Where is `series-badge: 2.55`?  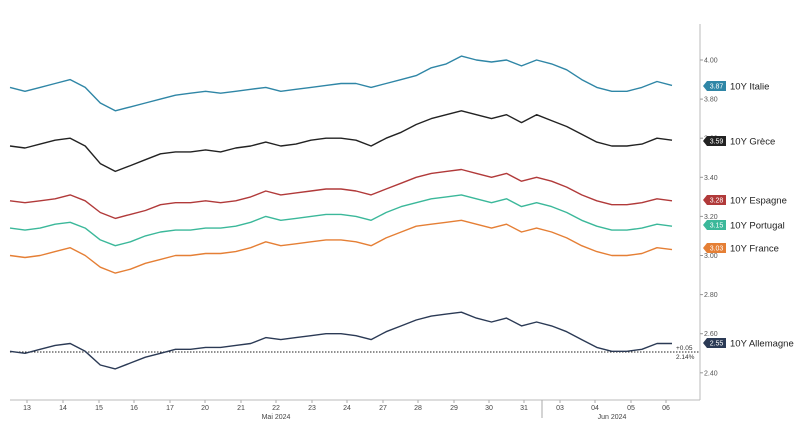 series-badge: 2.55 is located at coordinates (714, 343).